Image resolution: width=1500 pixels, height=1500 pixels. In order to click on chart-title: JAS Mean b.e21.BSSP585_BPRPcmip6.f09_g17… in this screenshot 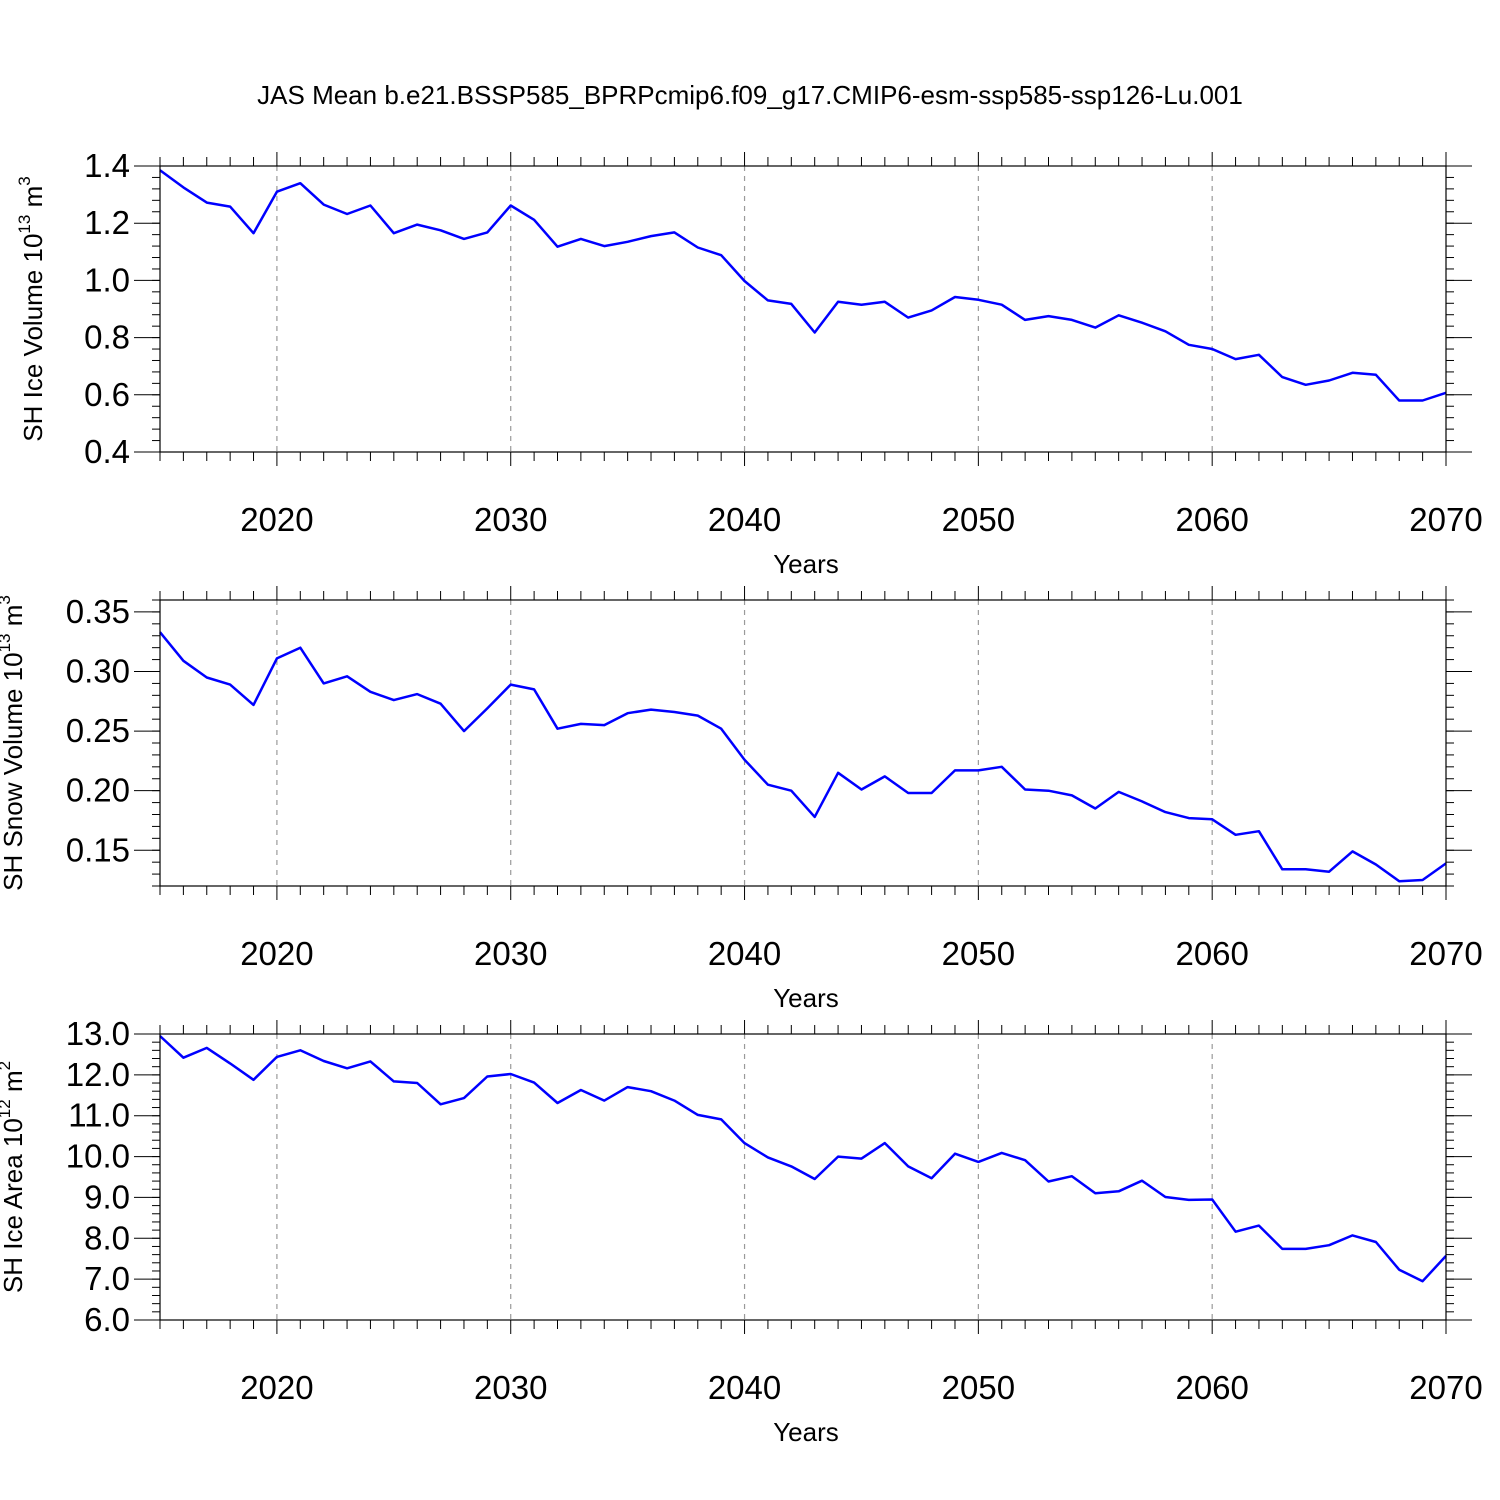, I will do `click(750, 95)`.